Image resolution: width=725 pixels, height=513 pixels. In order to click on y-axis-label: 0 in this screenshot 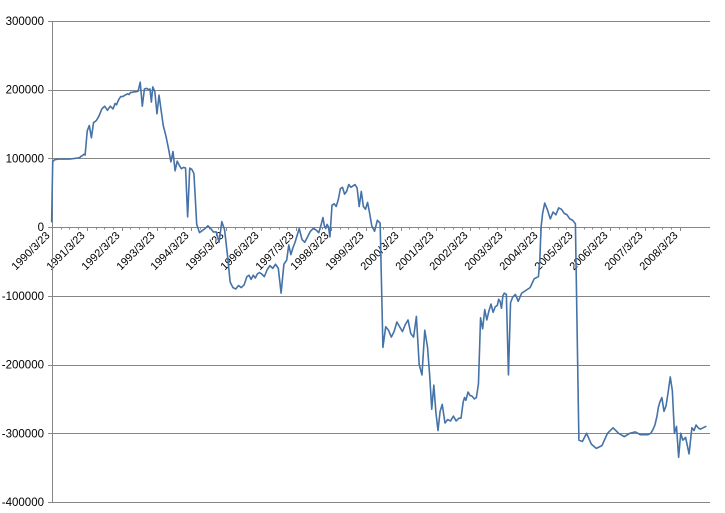, I will do `click(41, 228)`.